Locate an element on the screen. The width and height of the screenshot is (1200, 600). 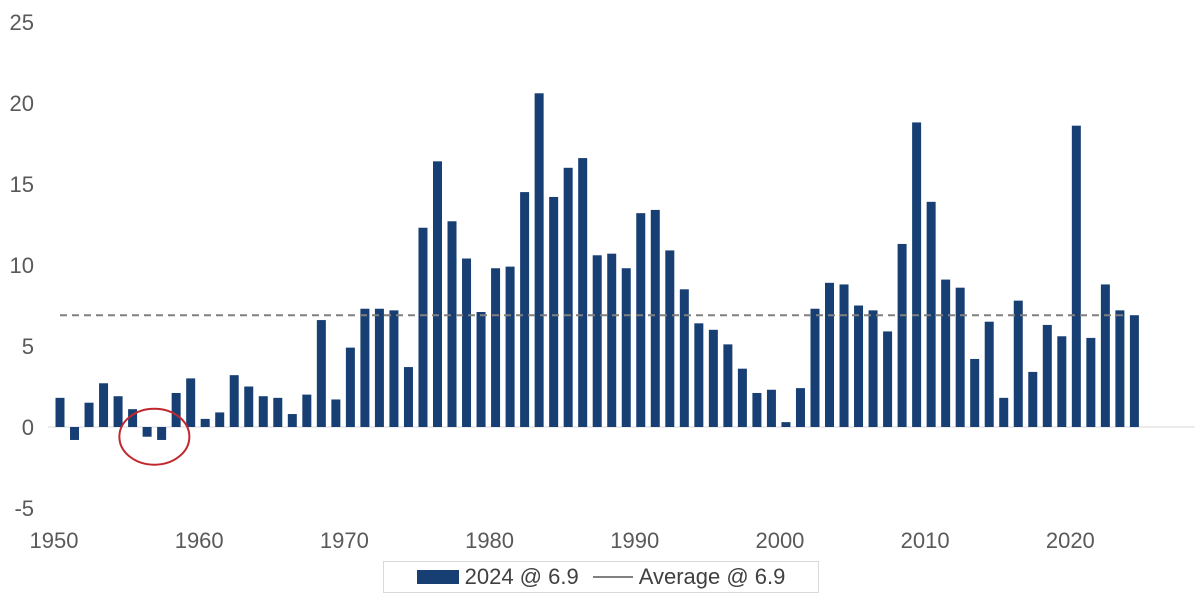
legend-item-bars: 2024 @ 6.9 is located at coordinates (497, 577).